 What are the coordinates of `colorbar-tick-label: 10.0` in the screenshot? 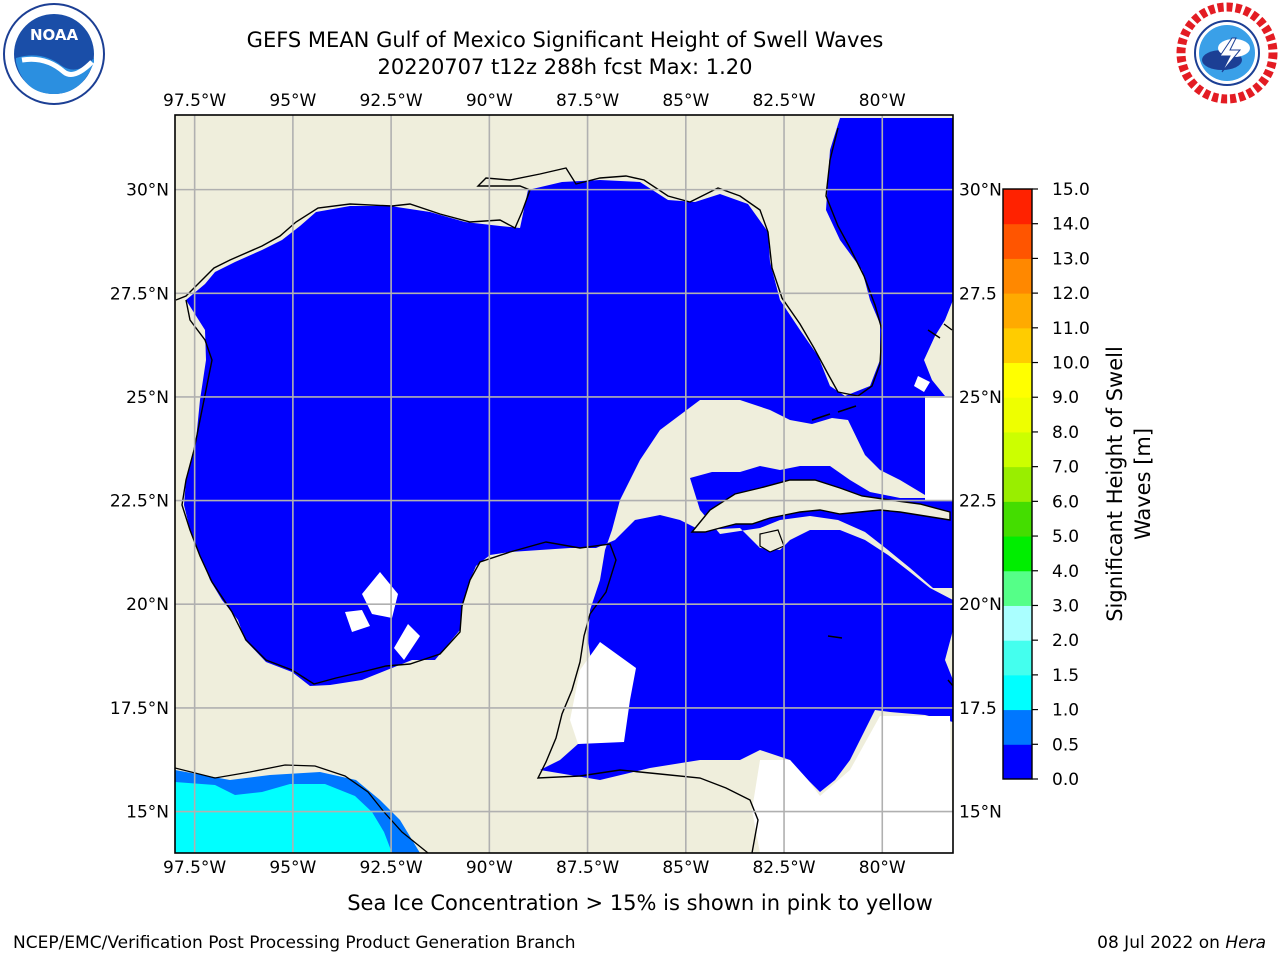 It's located at (1071, 364).